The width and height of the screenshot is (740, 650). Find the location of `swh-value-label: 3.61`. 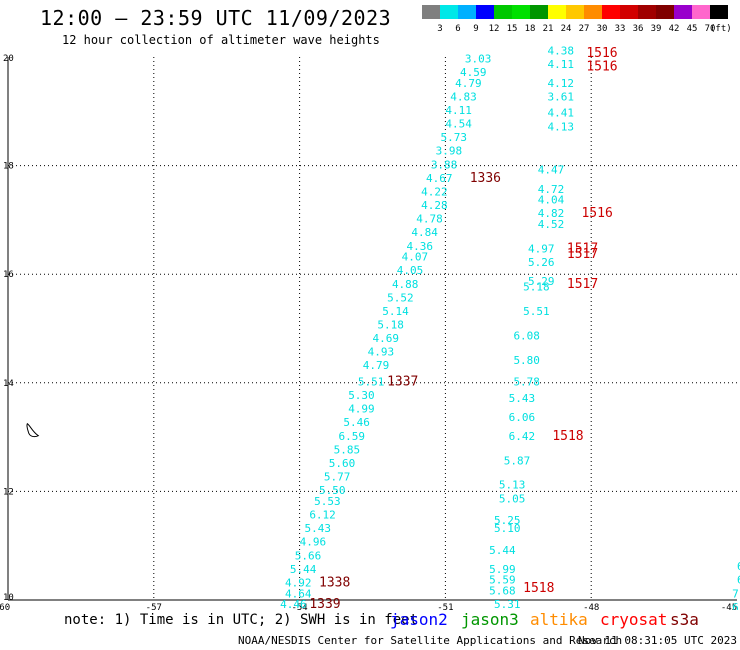

swh-value-label: 3.61 is located at coordinates (560, 96).